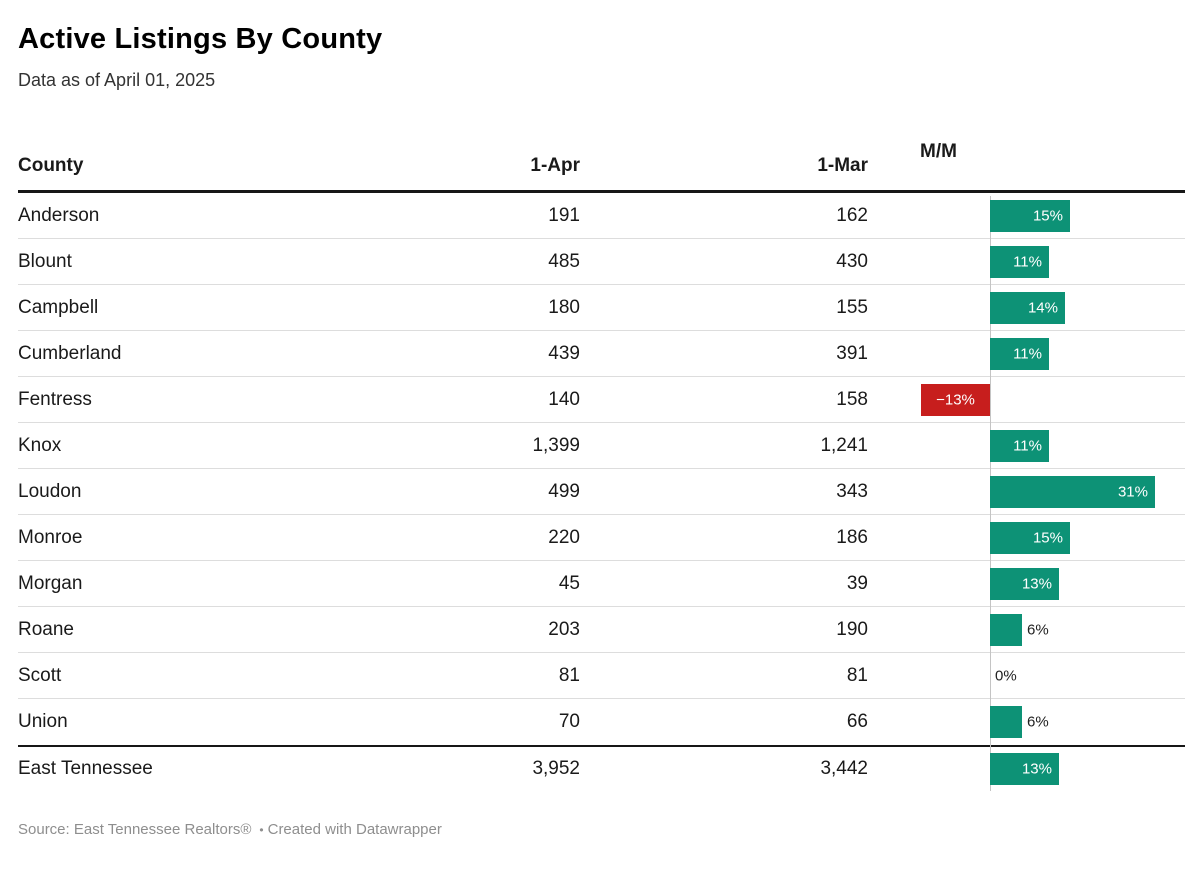 The height and width of the screenshot is (872, 1200). What do you see at coordinates (857, 675) in the screenshot?
I see `mar-value-cell: 81` at bounding box center [857, 675].